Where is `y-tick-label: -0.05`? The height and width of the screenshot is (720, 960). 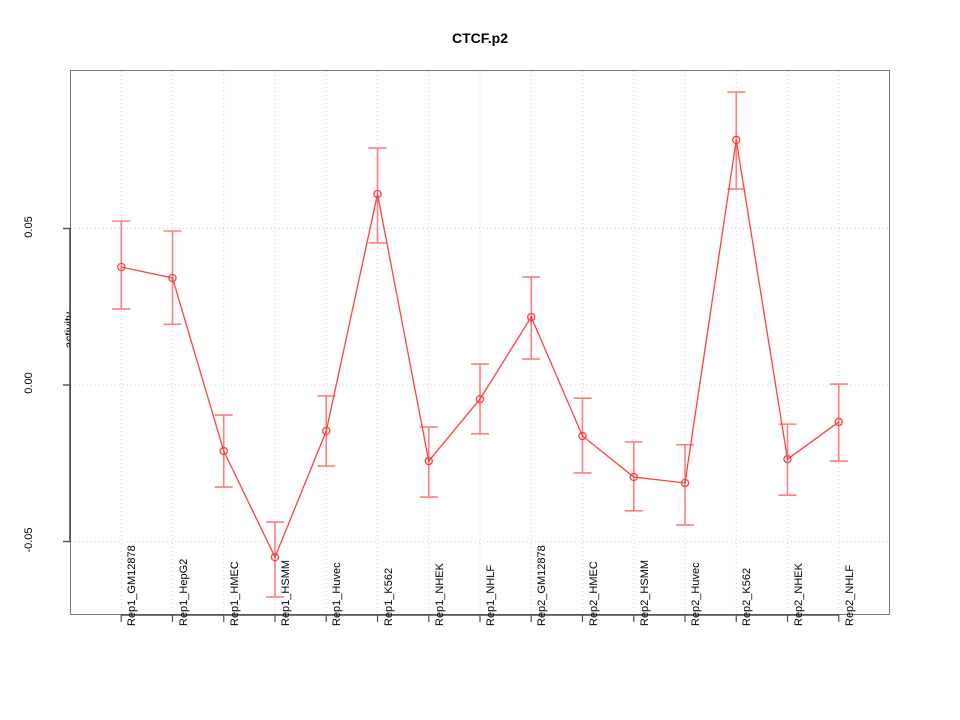
y-tick-label: -0.05 is located at coordinates (29, 539).